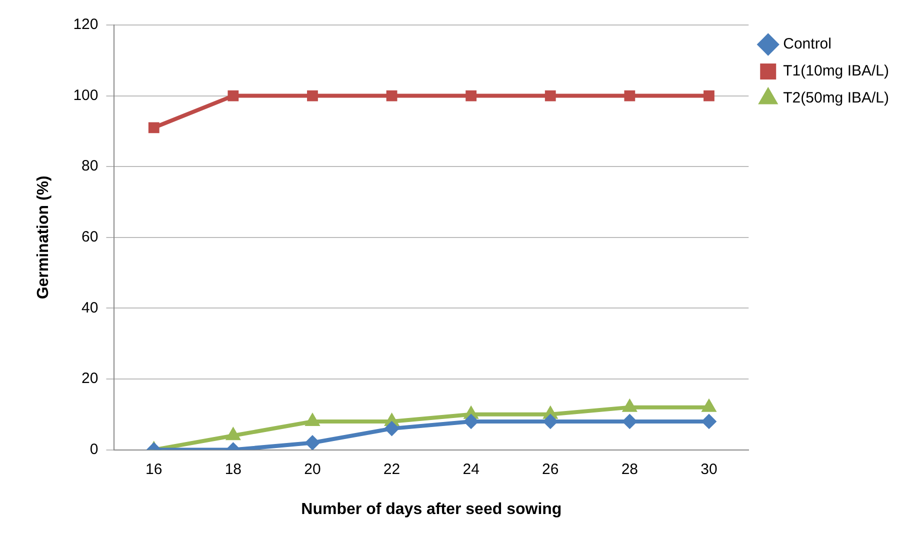  I want to click on y-tick-label: 100, so click(85, 95).